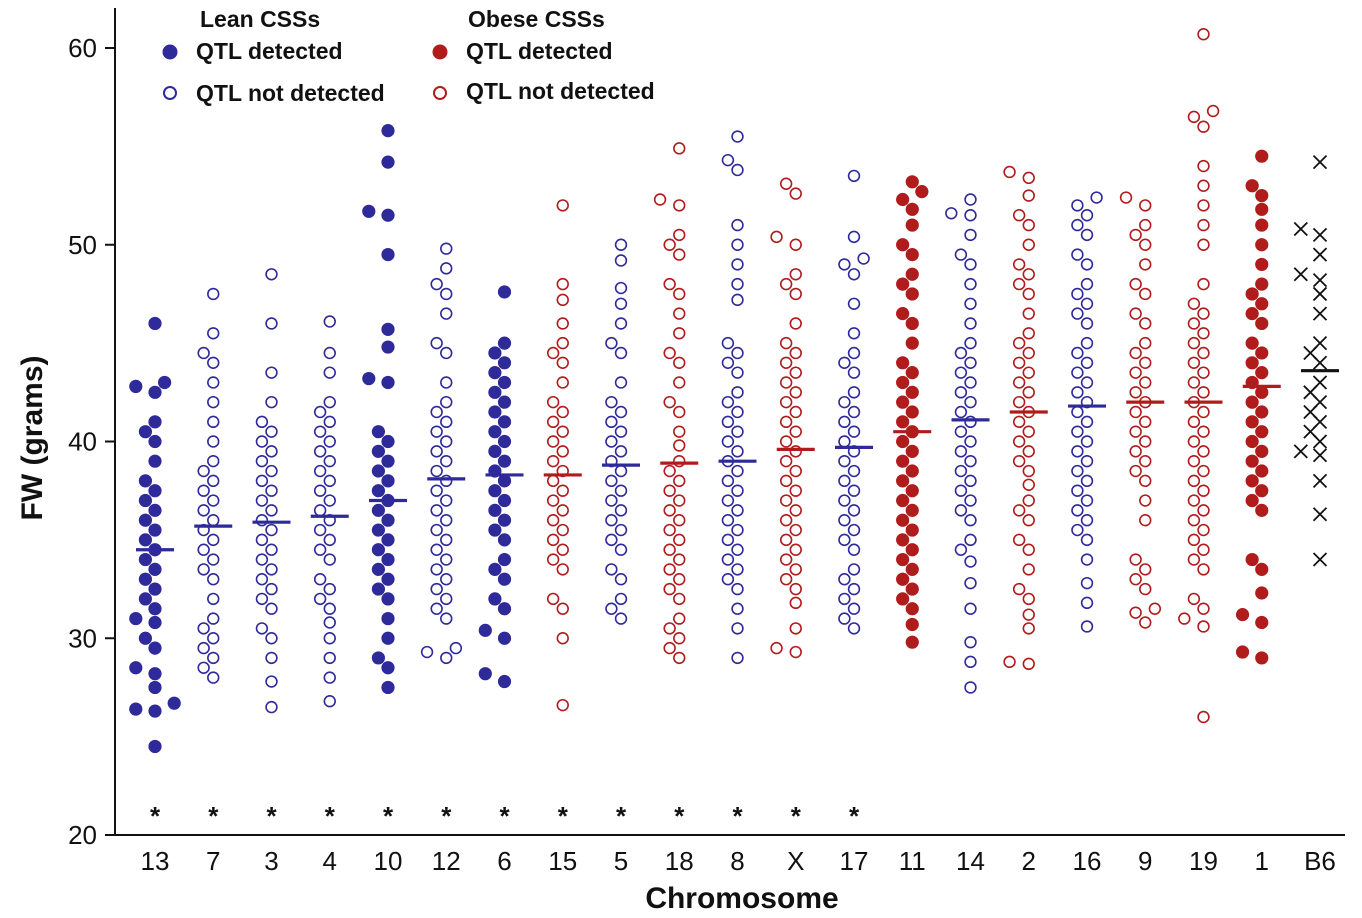 The height and width of the screenshot is (918, 1362). Describe the element at coordinates (440, 52) in the screenshot. I see `legend-obese-detected-marker` at that location.